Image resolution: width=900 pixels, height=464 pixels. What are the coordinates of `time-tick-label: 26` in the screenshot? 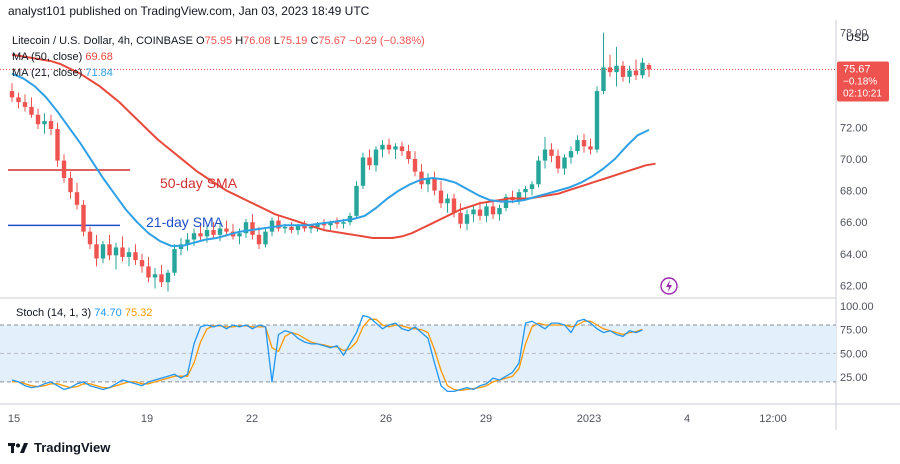 It's located at (386, 419).